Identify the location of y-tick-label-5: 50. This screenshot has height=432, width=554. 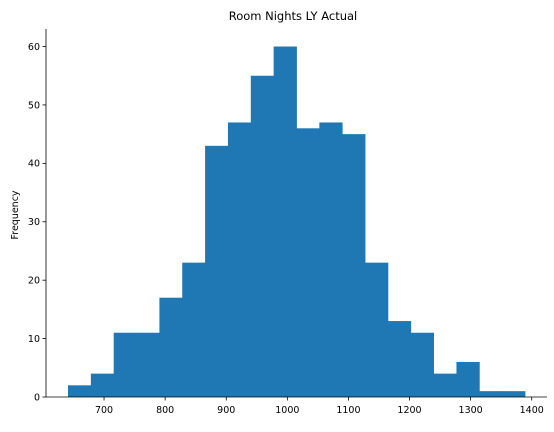
(34, 105).